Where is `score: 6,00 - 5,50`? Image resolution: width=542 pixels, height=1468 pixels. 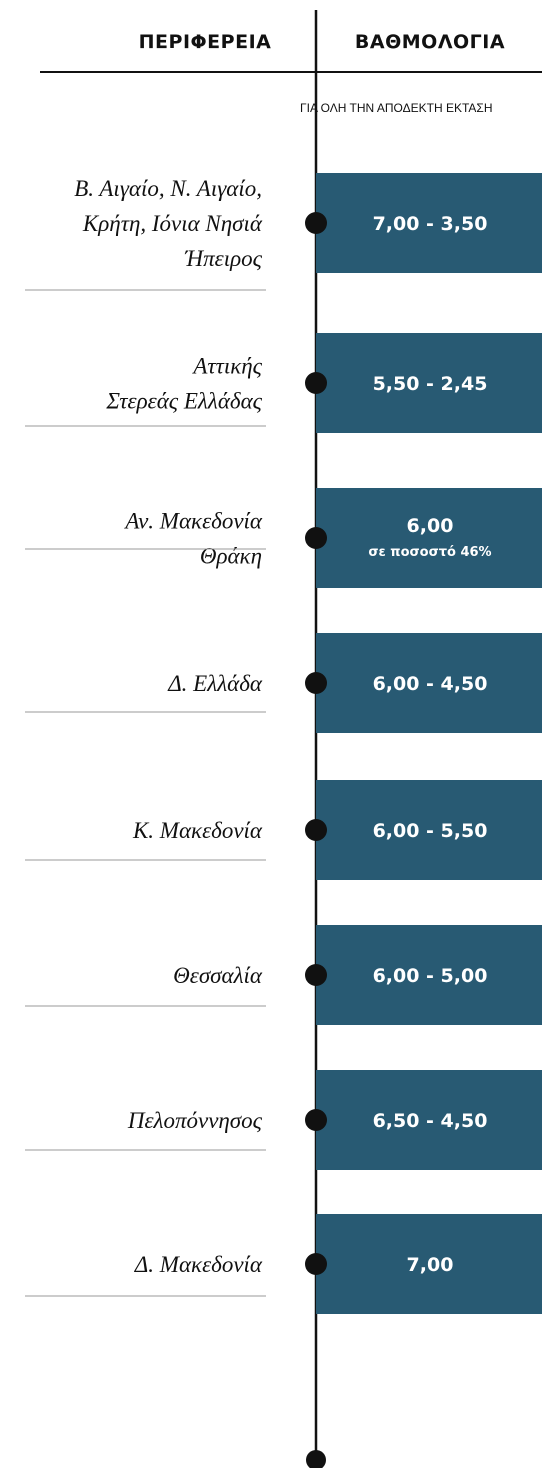 score: 6,00 - 5,50 is located at coordinates (430, 831).